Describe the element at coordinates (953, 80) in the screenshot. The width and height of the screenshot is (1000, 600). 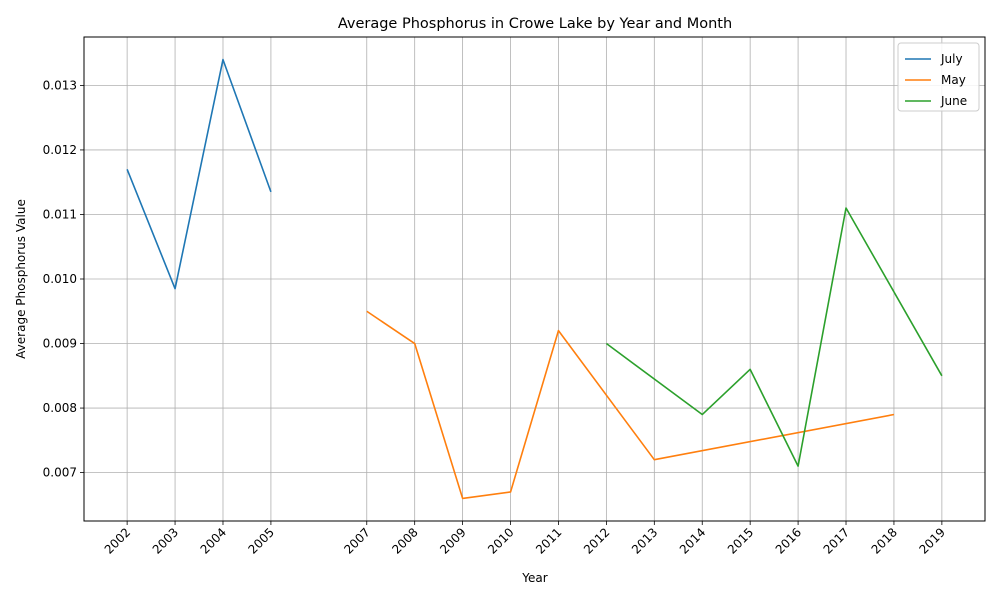
I see `legend-label-may: May` at that location.